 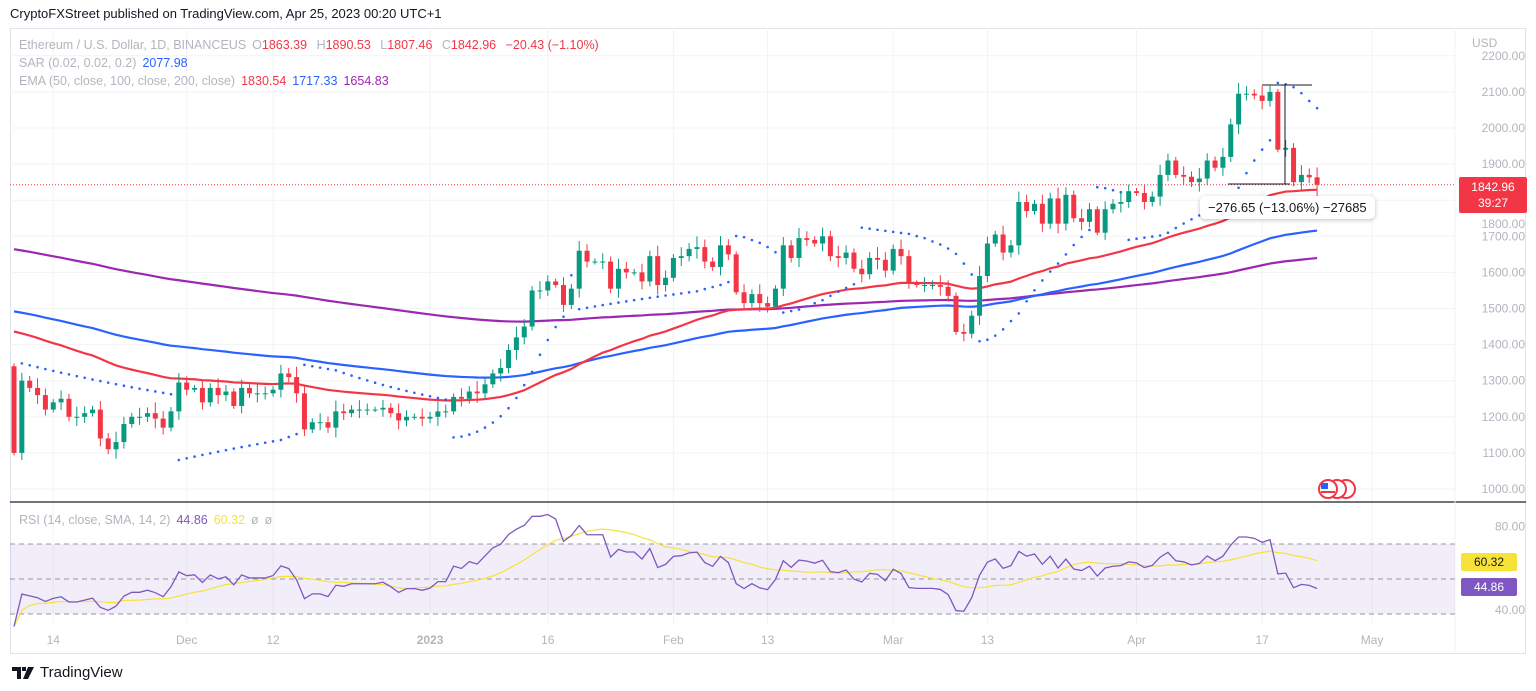 I want to click on sar-legend: SAR (0.02, 0.02, 0.2) 2077.98, so click(x=106, y=63).